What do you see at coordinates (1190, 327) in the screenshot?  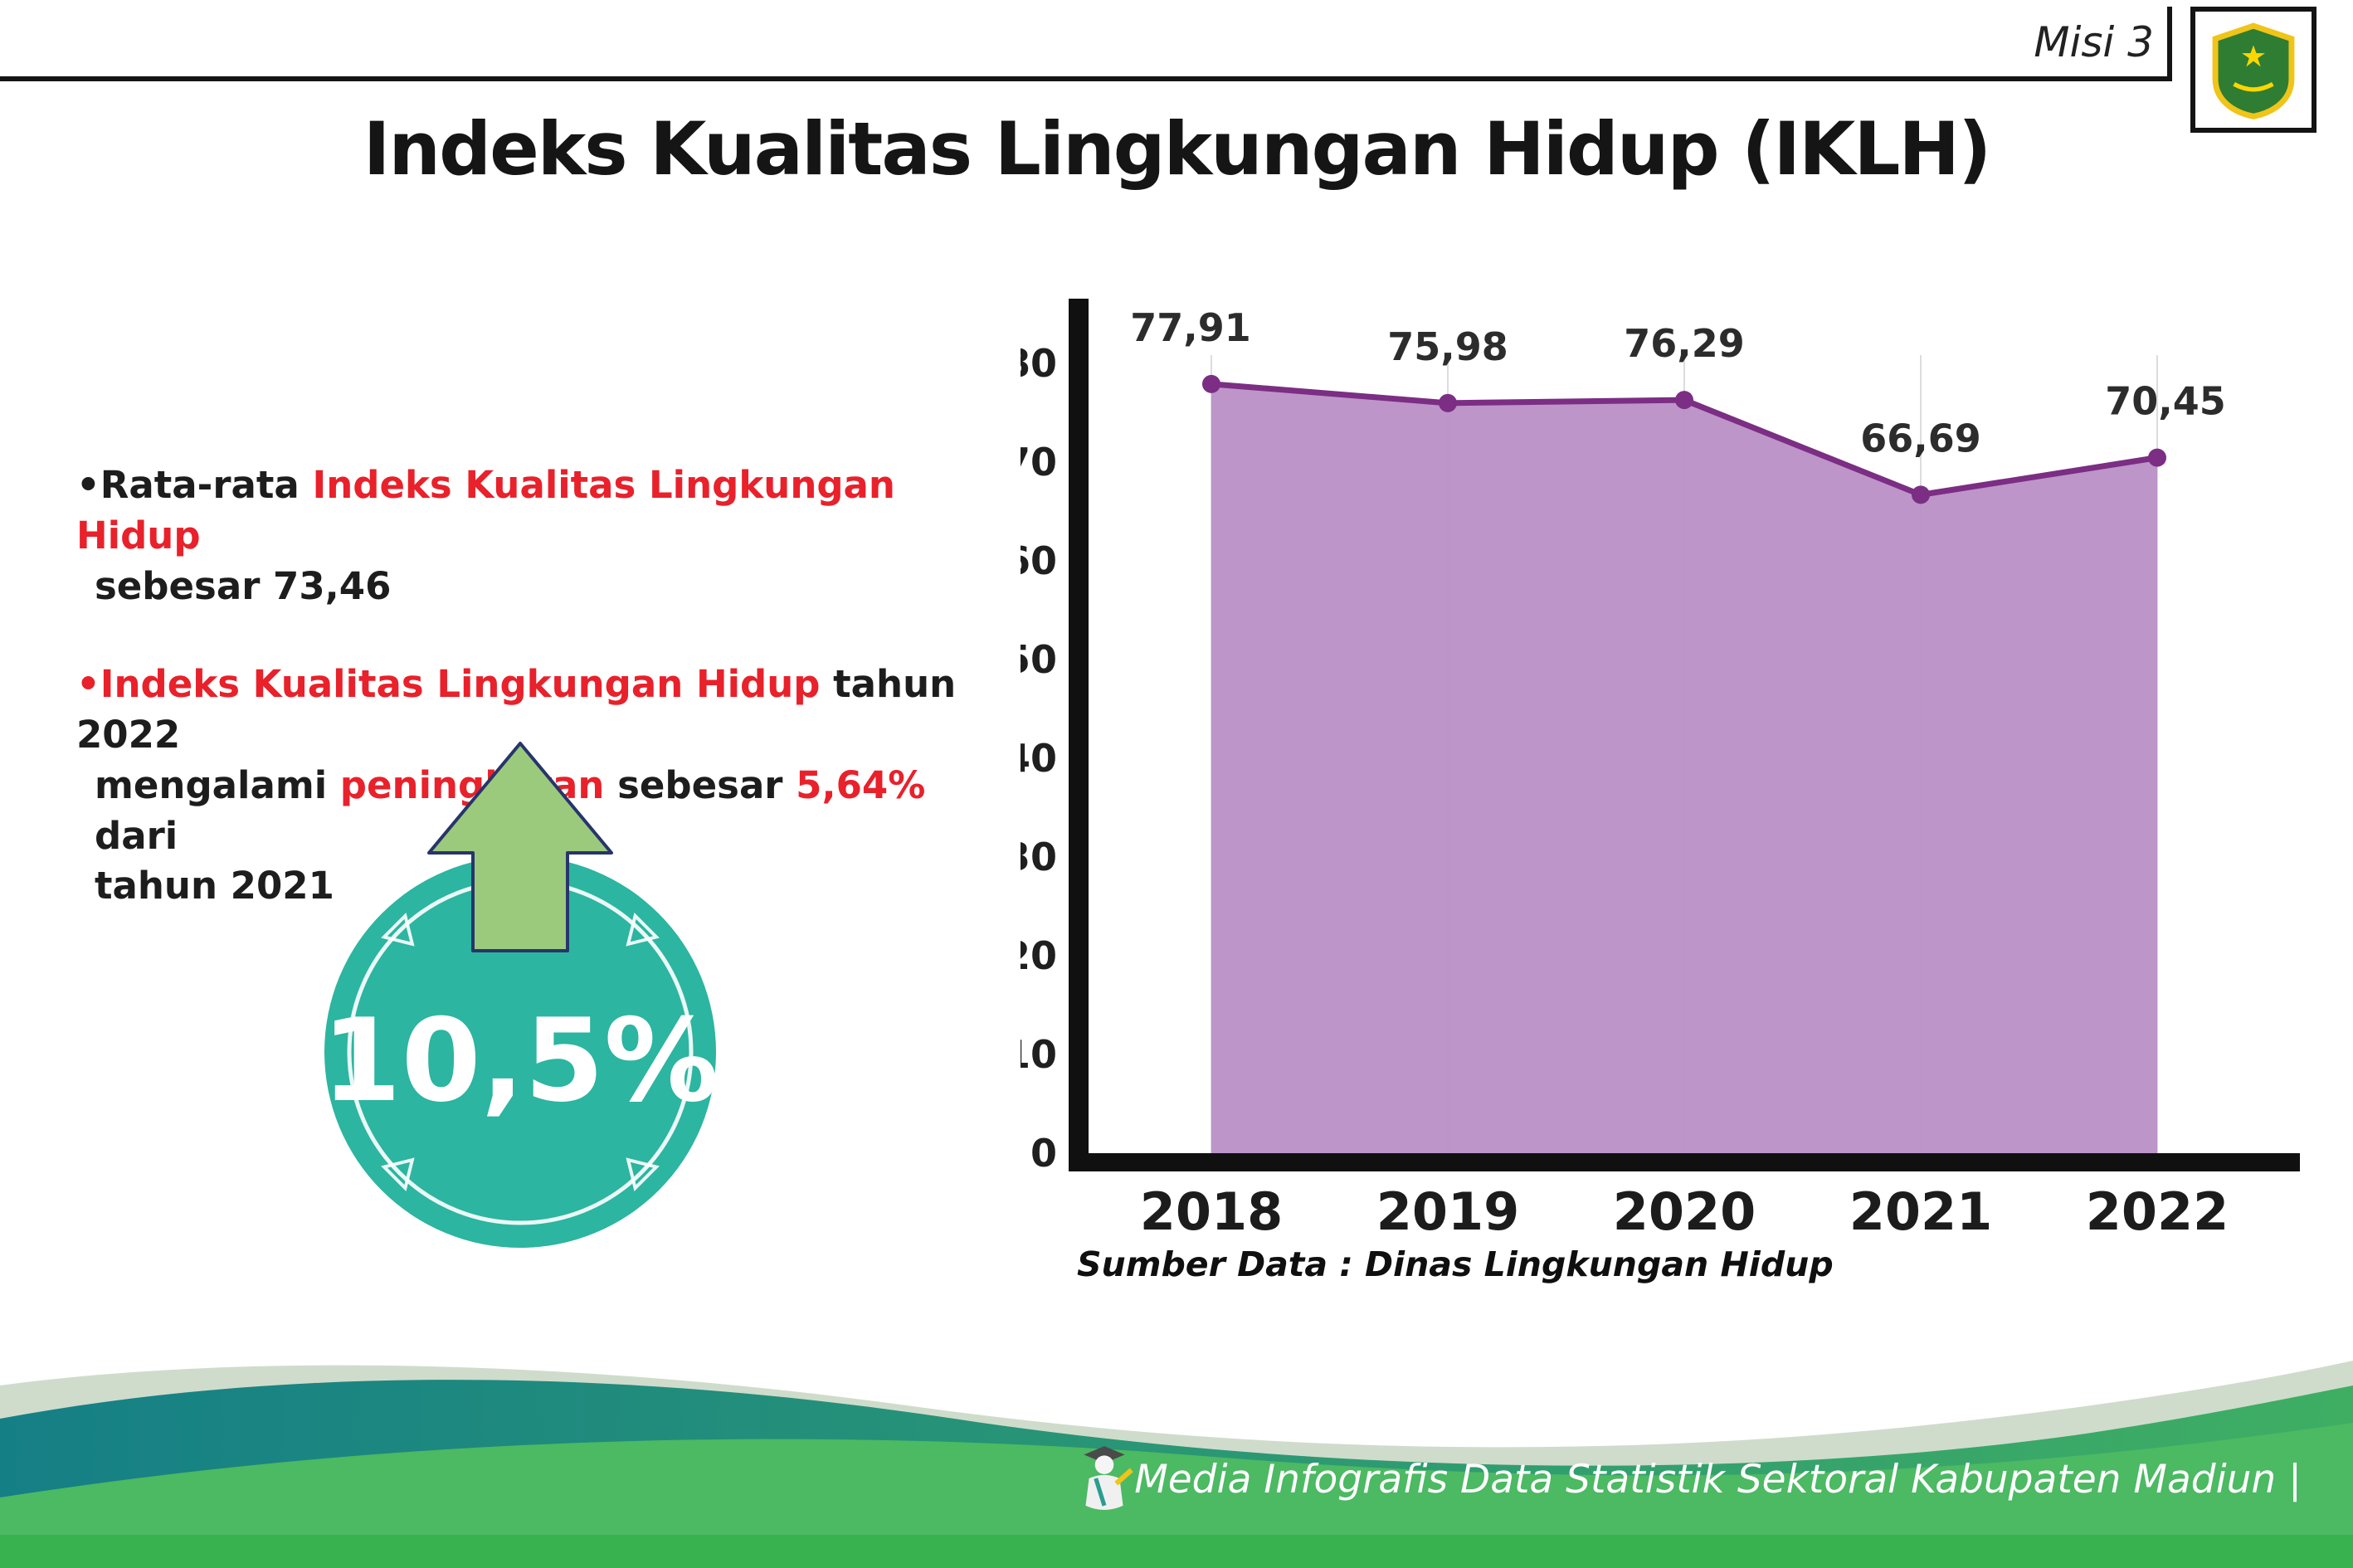 I see `value-label-2018: 77,91` at bounding box center [1190, 327].